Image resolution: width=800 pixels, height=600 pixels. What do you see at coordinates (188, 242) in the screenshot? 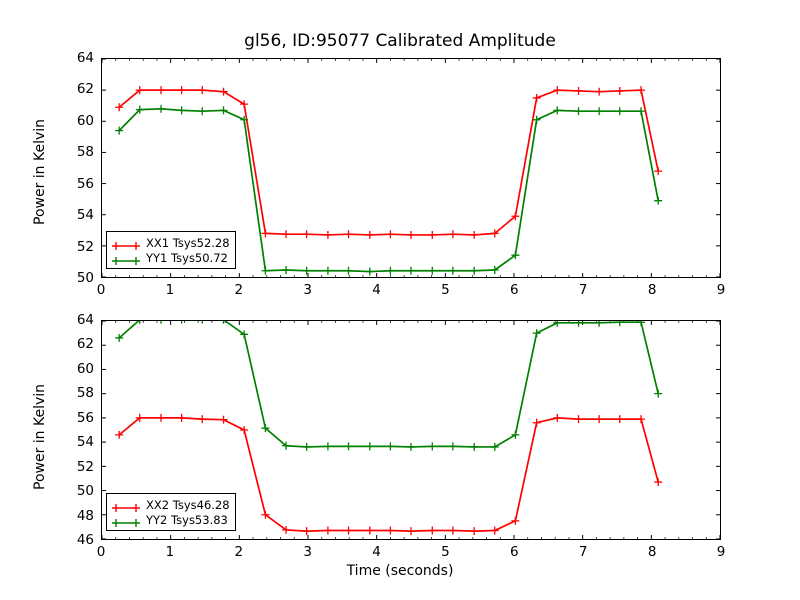
I see `legend-label: XX1 Tsys52.28` at bounding box center [188, 242].